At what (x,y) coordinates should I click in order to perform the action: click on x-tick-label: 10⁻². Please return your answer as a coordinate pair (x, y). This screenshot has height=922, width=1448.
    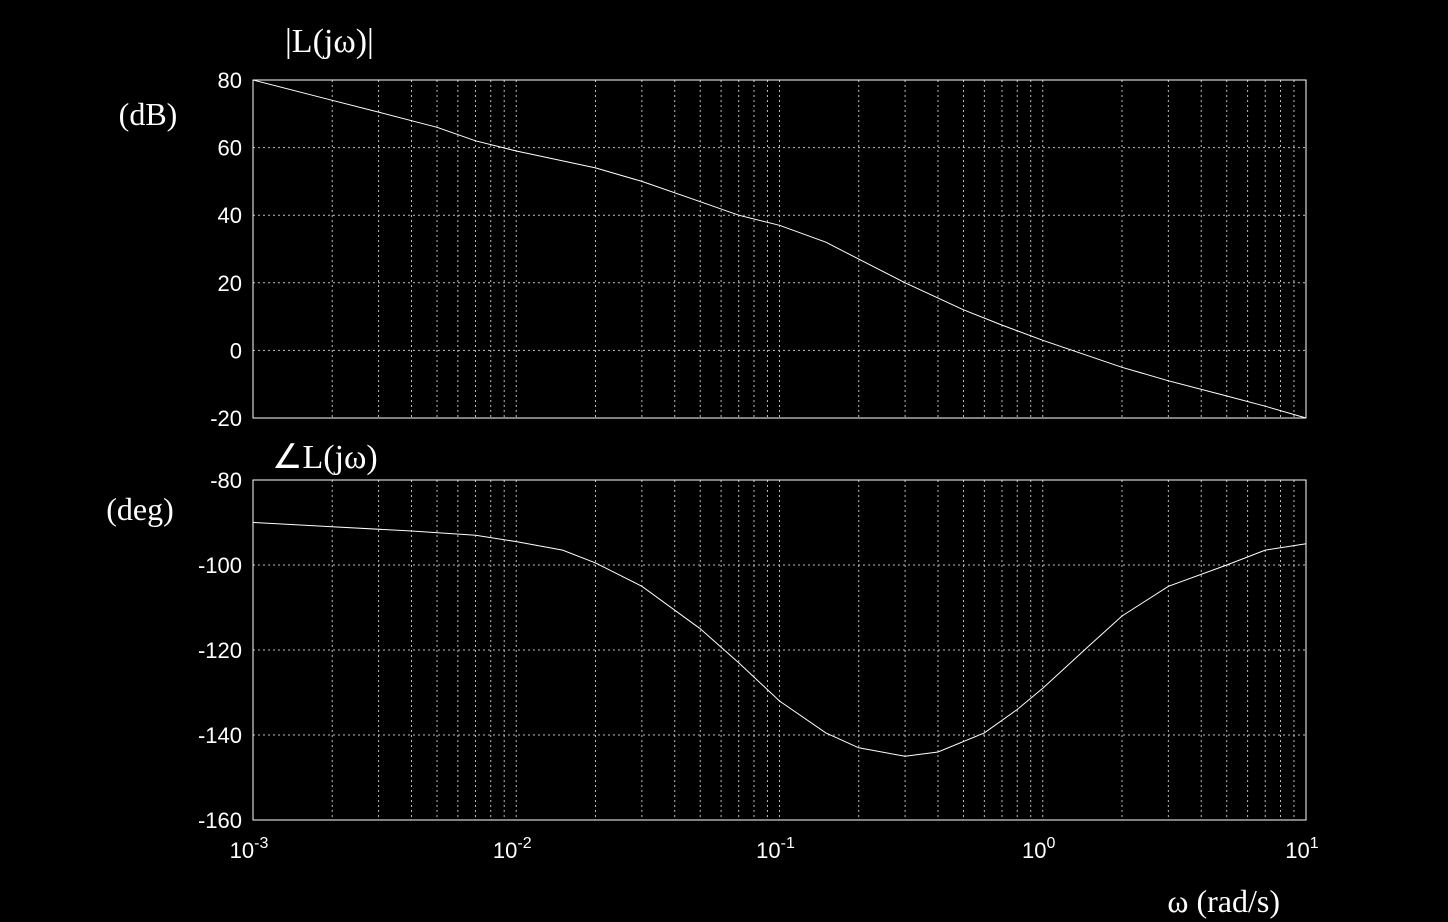
    Looking at the image, I should click on (512, 849).